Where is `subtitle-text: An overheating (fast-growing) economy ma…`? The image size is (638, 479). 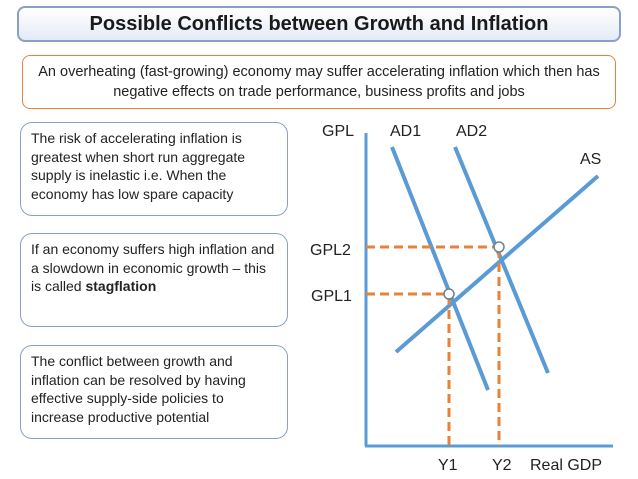
subtitle-text: An overheating (fast-growing) economy ma… is located at coordinates (319, 82).